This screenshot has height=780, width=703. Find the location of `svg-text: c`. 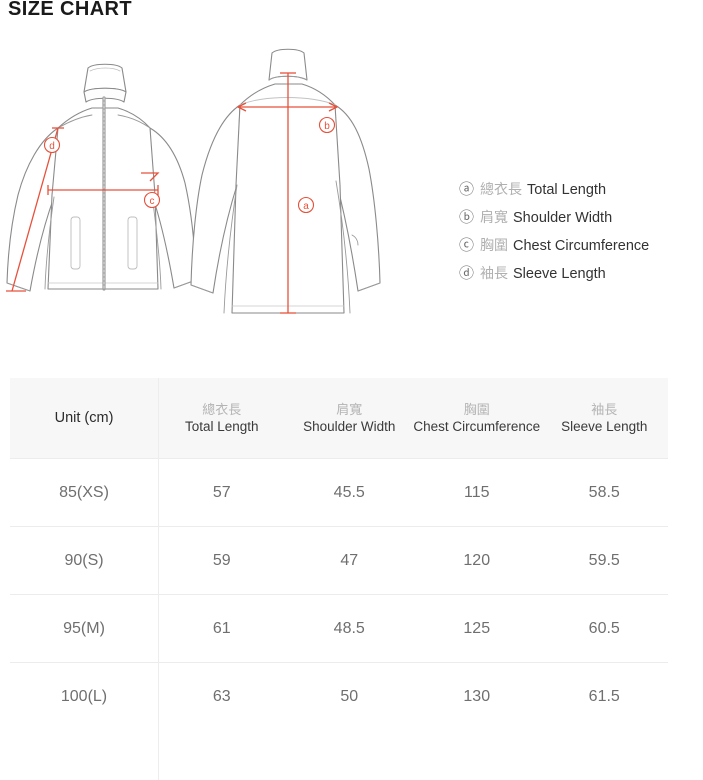

svg-text: c is located at coordinates (152, 201).